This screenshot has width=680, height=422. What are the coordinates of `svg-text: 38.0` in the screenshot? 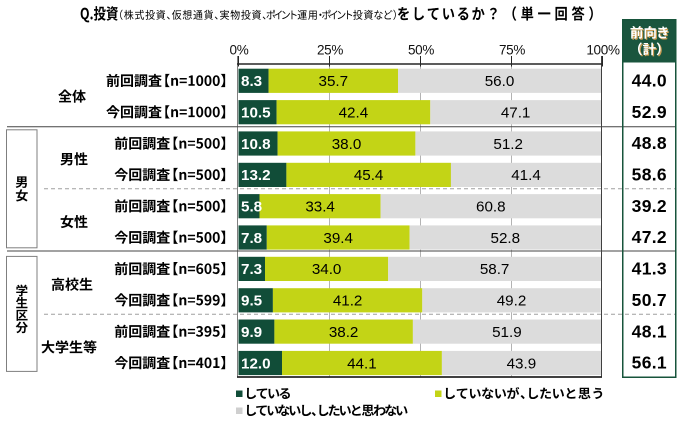 It's located at (347, 144).